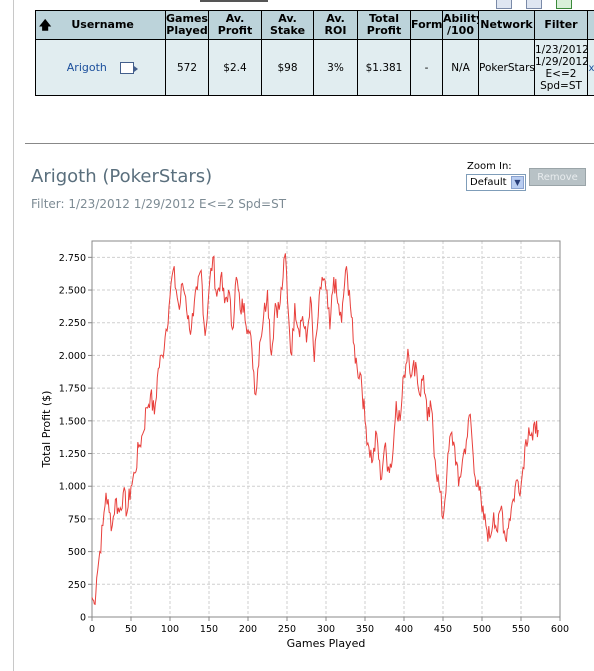 This screenshot has height=671, width=594. I want to click on player-title: Arigoth (PokerStars), so click(122, 176).